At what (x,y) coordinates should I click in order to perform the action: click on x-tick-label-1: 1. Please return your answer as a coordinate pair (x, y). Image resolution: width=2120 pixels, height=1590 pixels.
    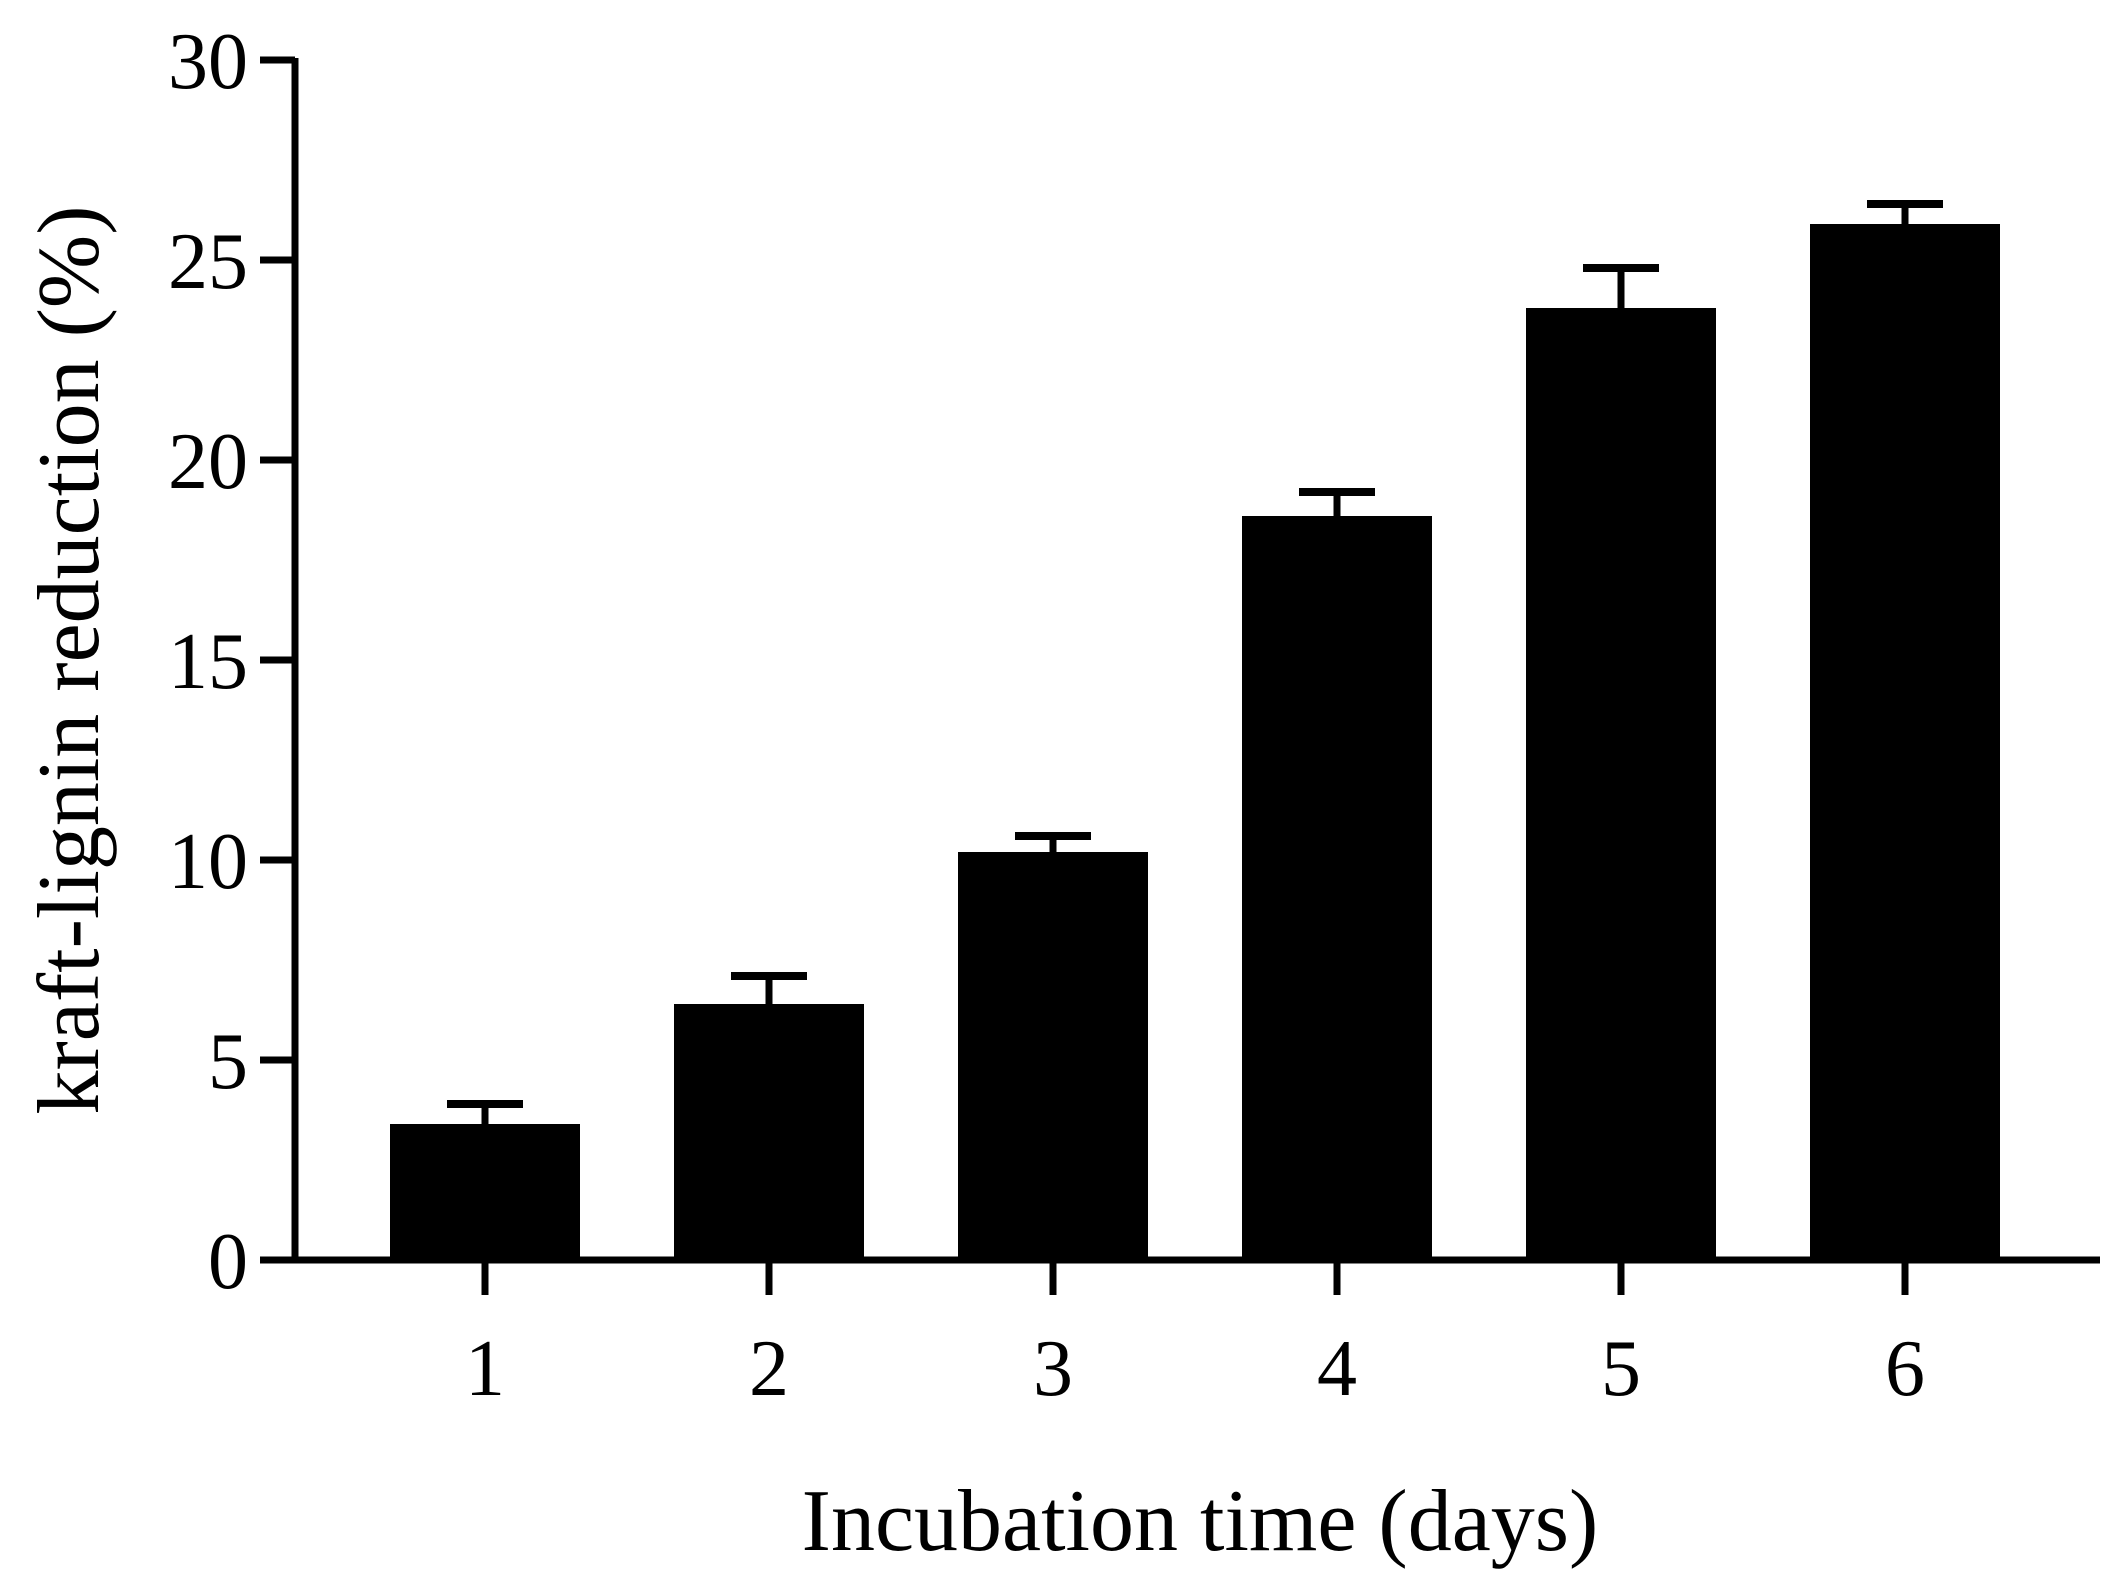
    Looking at the image, I should click on (485, 1369).